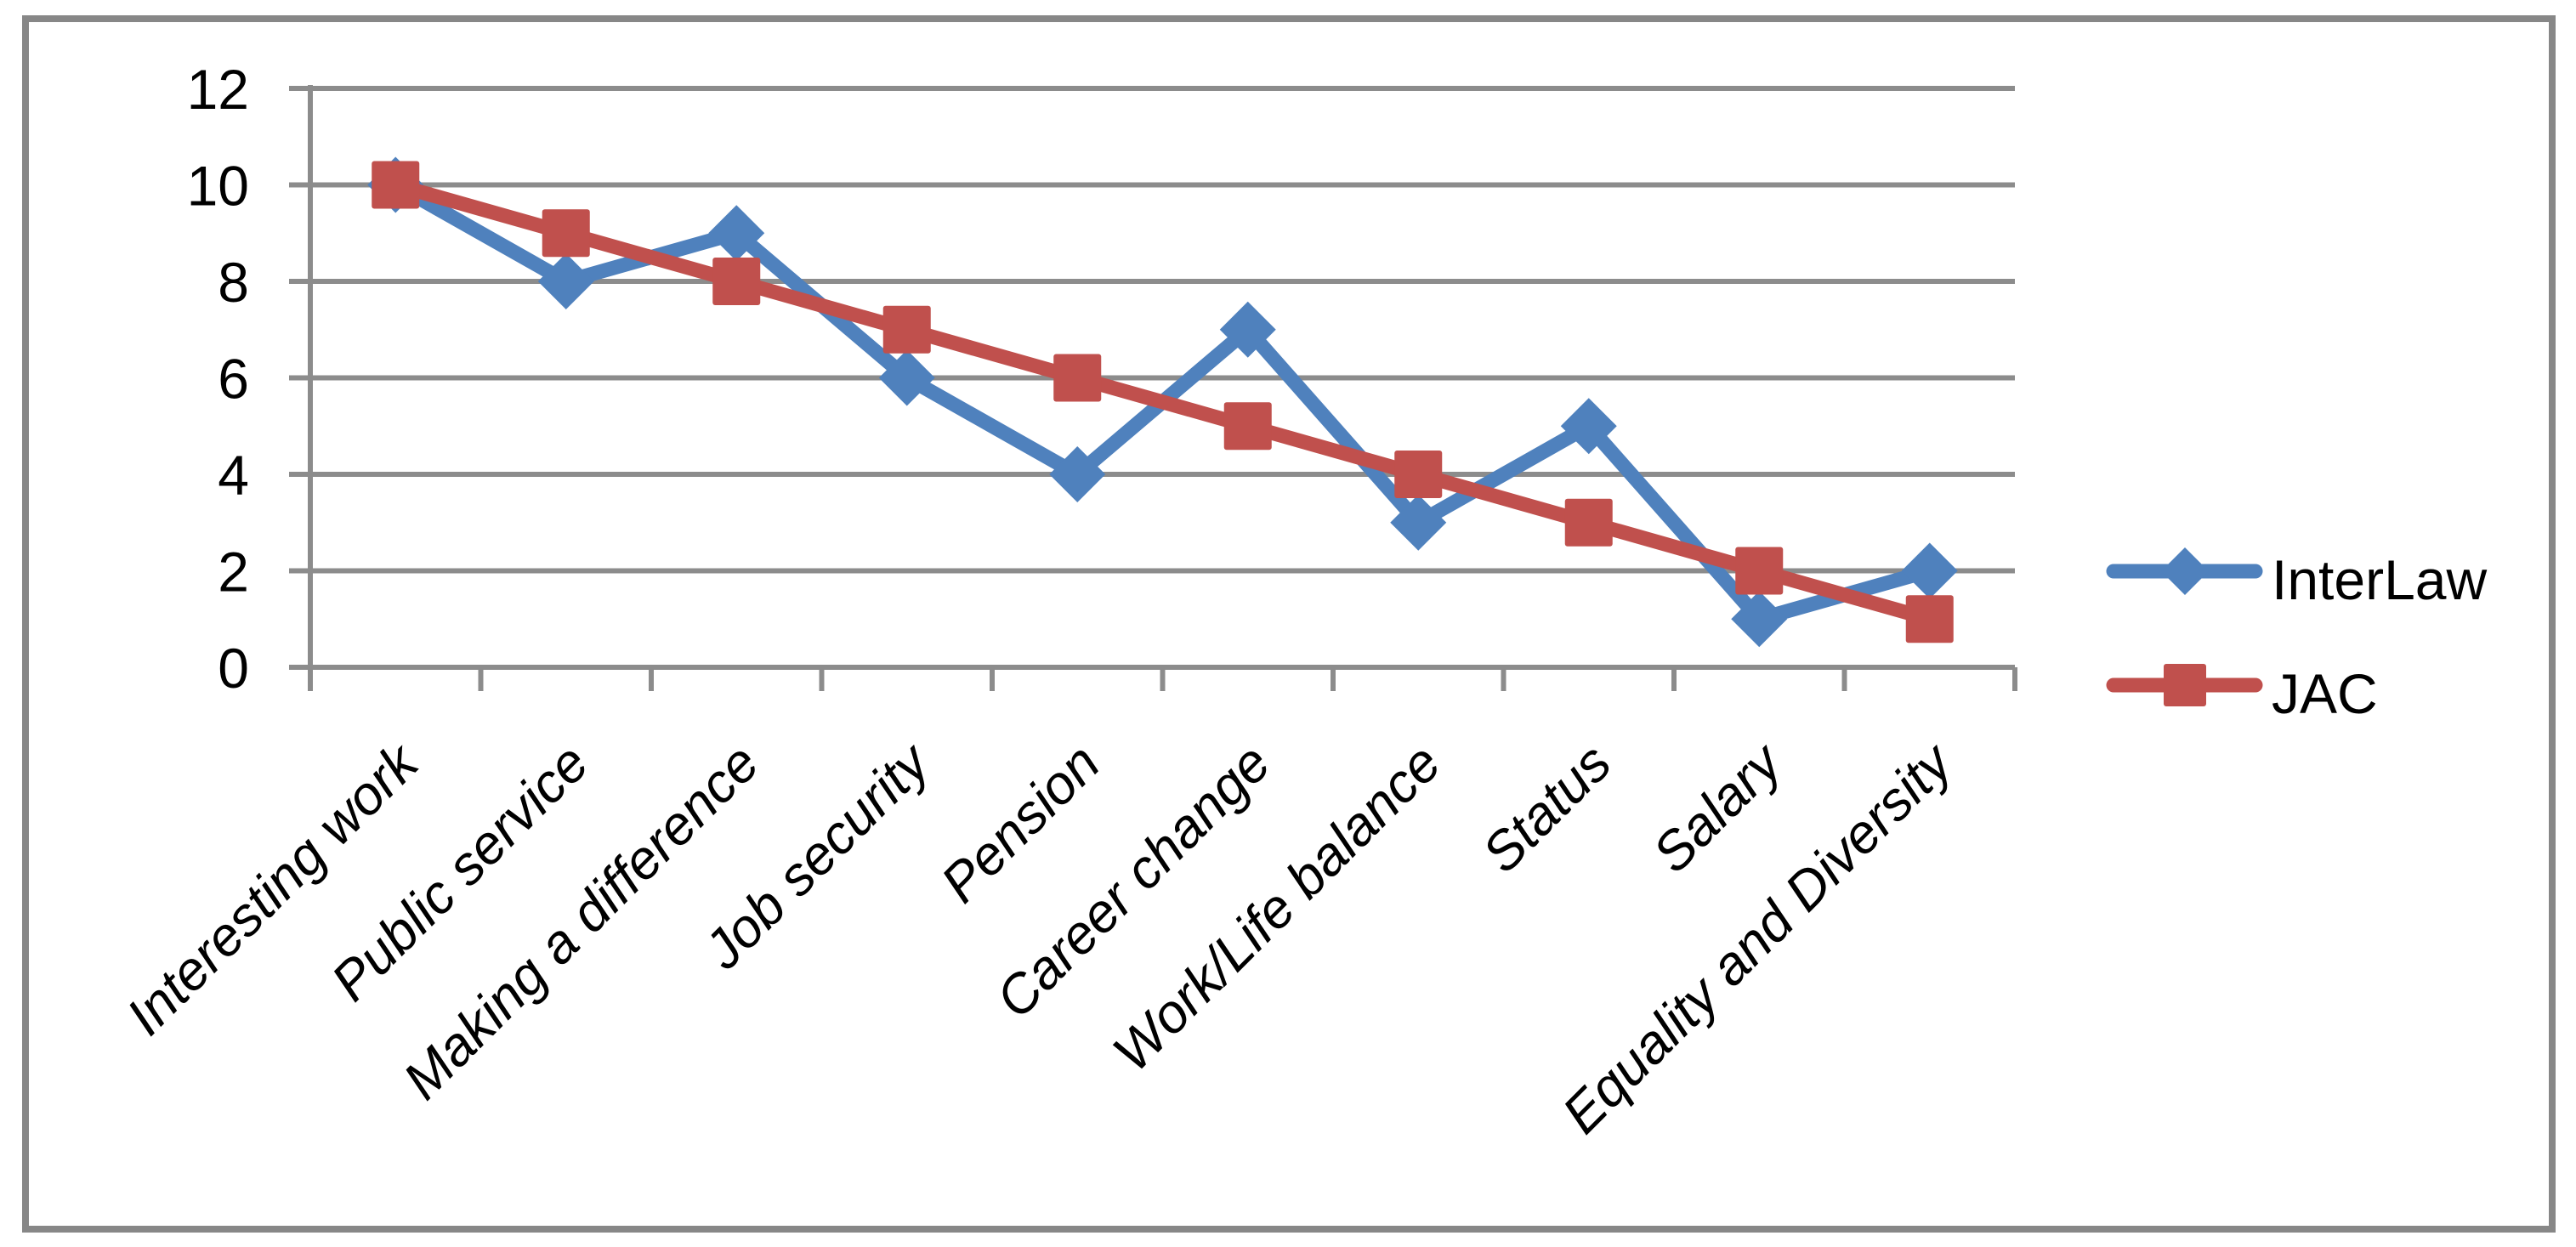 This screenshot has height=1247, width=2576. What do you see at coordinates (234, 380) in the screenshot?
I see `y-axis-tick-label: 6` at bounding box center [234, 380].